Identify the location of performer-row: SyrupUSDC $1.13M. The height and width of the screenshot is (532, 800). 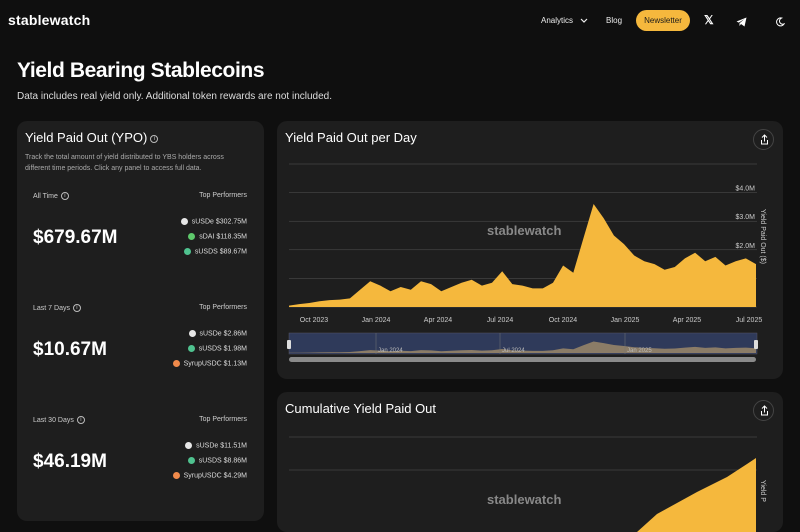
(209, 364).